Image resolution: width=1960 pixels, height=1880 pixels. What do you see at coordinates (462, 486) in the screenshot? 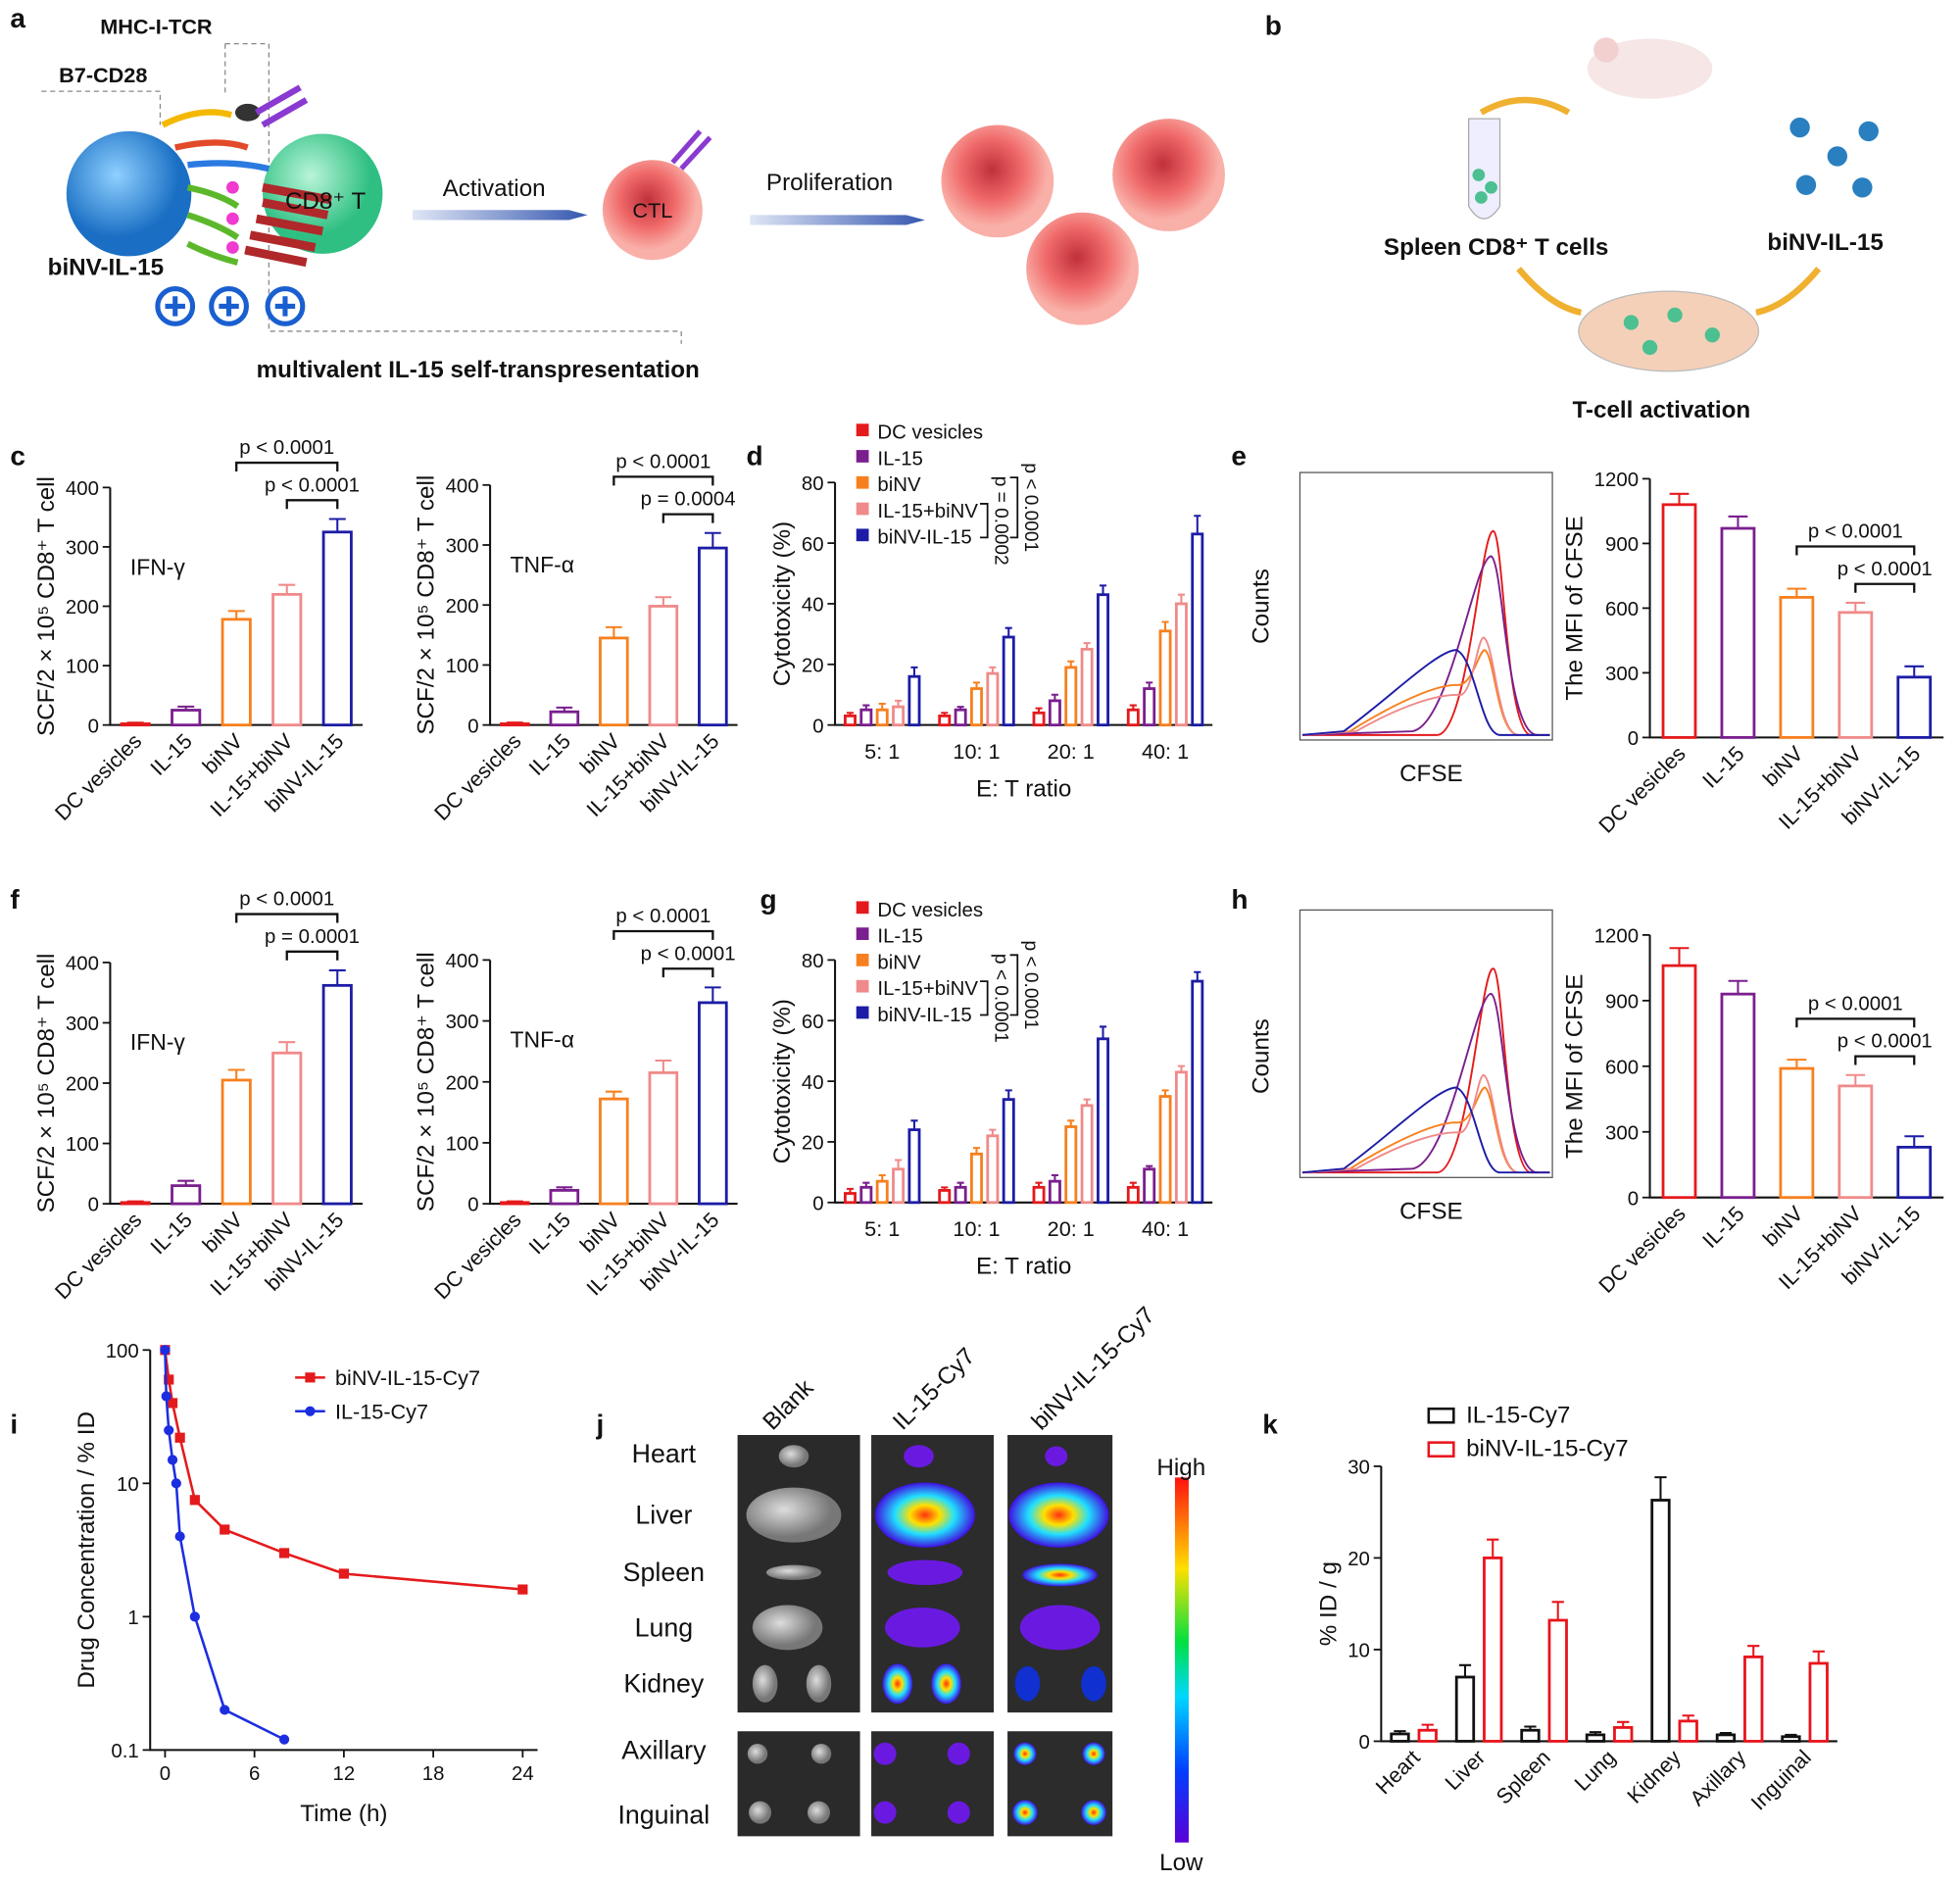
I see `y-tick-label: 400` at bounding box center [462, 486].